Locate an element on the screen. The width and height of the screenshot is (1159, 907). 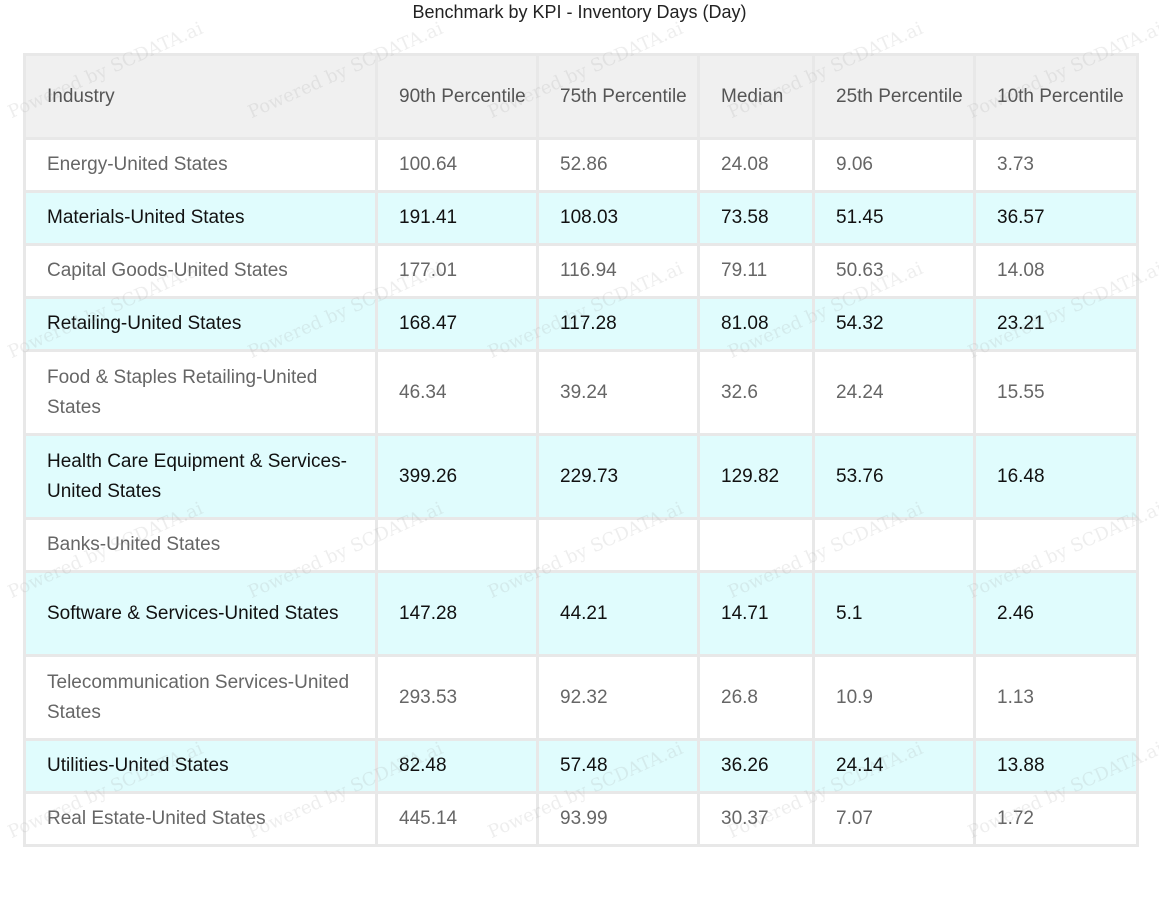
p90-cell: 147.28 is located at coordinates (457, 613).